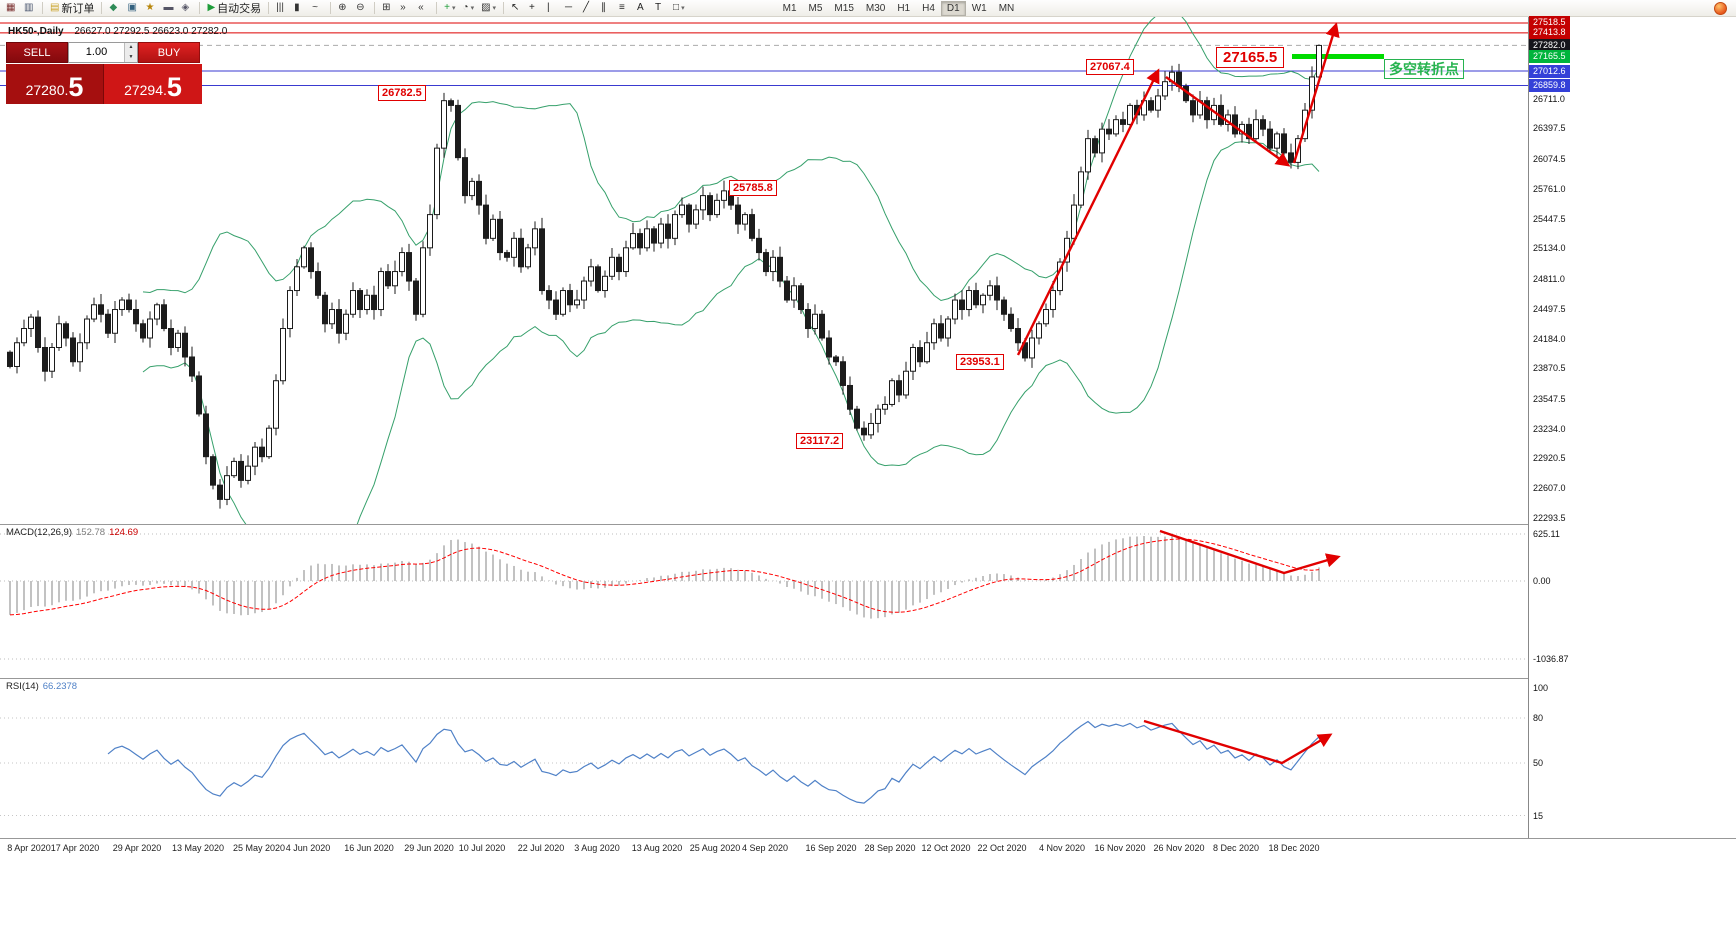 Image resolution: width=1736 pixels, height=941 pixels. What do you see at coordinates (1179, 848) in the screenshot?
I see `time-axis-label: 26 Nov 2020` at bounding box center [1179, 848].